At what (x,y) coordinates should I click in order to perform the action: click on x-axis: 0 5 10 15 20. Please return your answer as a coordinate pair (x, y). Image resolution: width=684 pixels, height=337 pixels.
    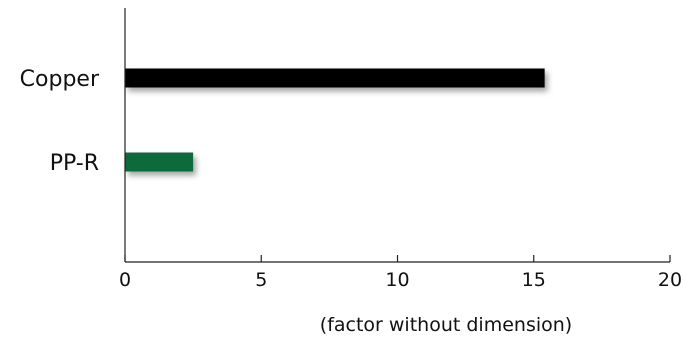
    Looking at the image, I should click on (400, 273).